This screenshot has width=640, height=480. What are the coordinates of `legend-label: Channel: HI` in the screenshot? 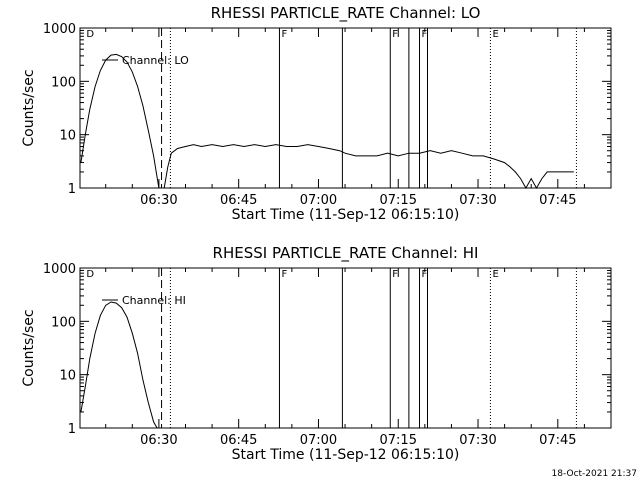 It's located at (154, 300).